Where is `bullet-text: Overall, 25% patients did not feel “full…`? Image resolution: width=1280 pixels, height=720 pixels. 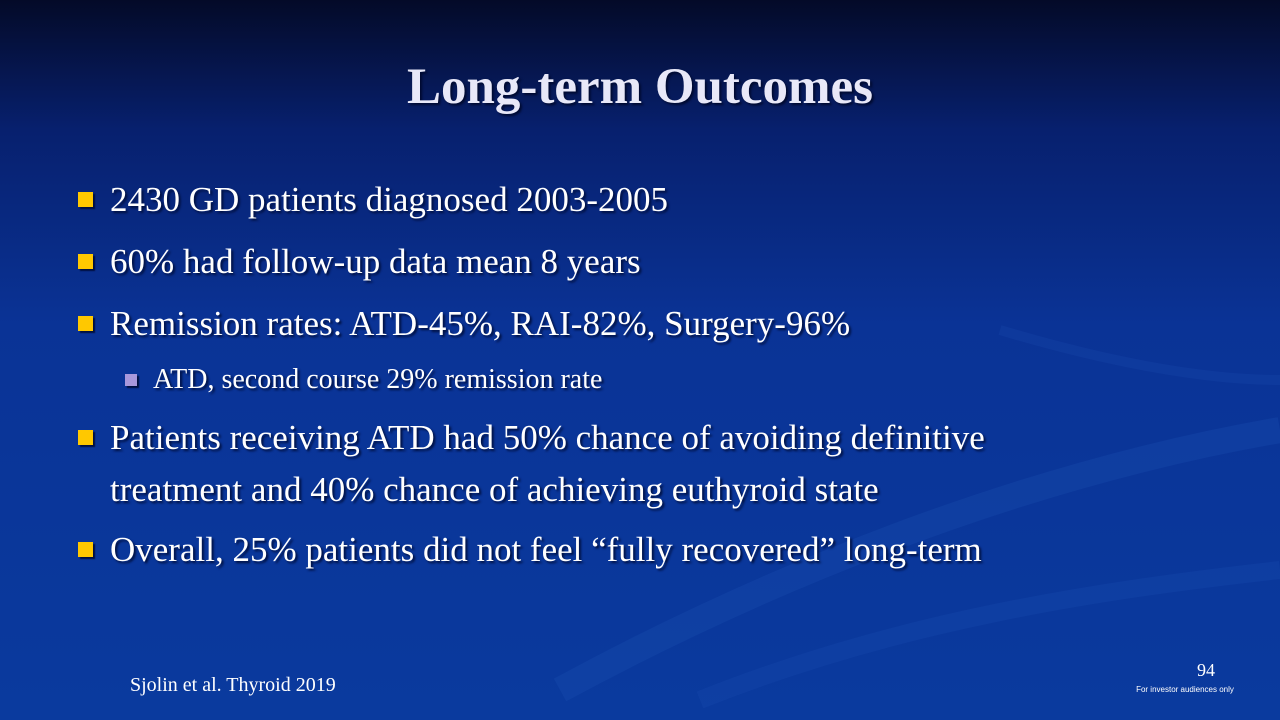
bullet-text: Overall, 25% patients did not feel “full… is located at coordinates (546, 549).